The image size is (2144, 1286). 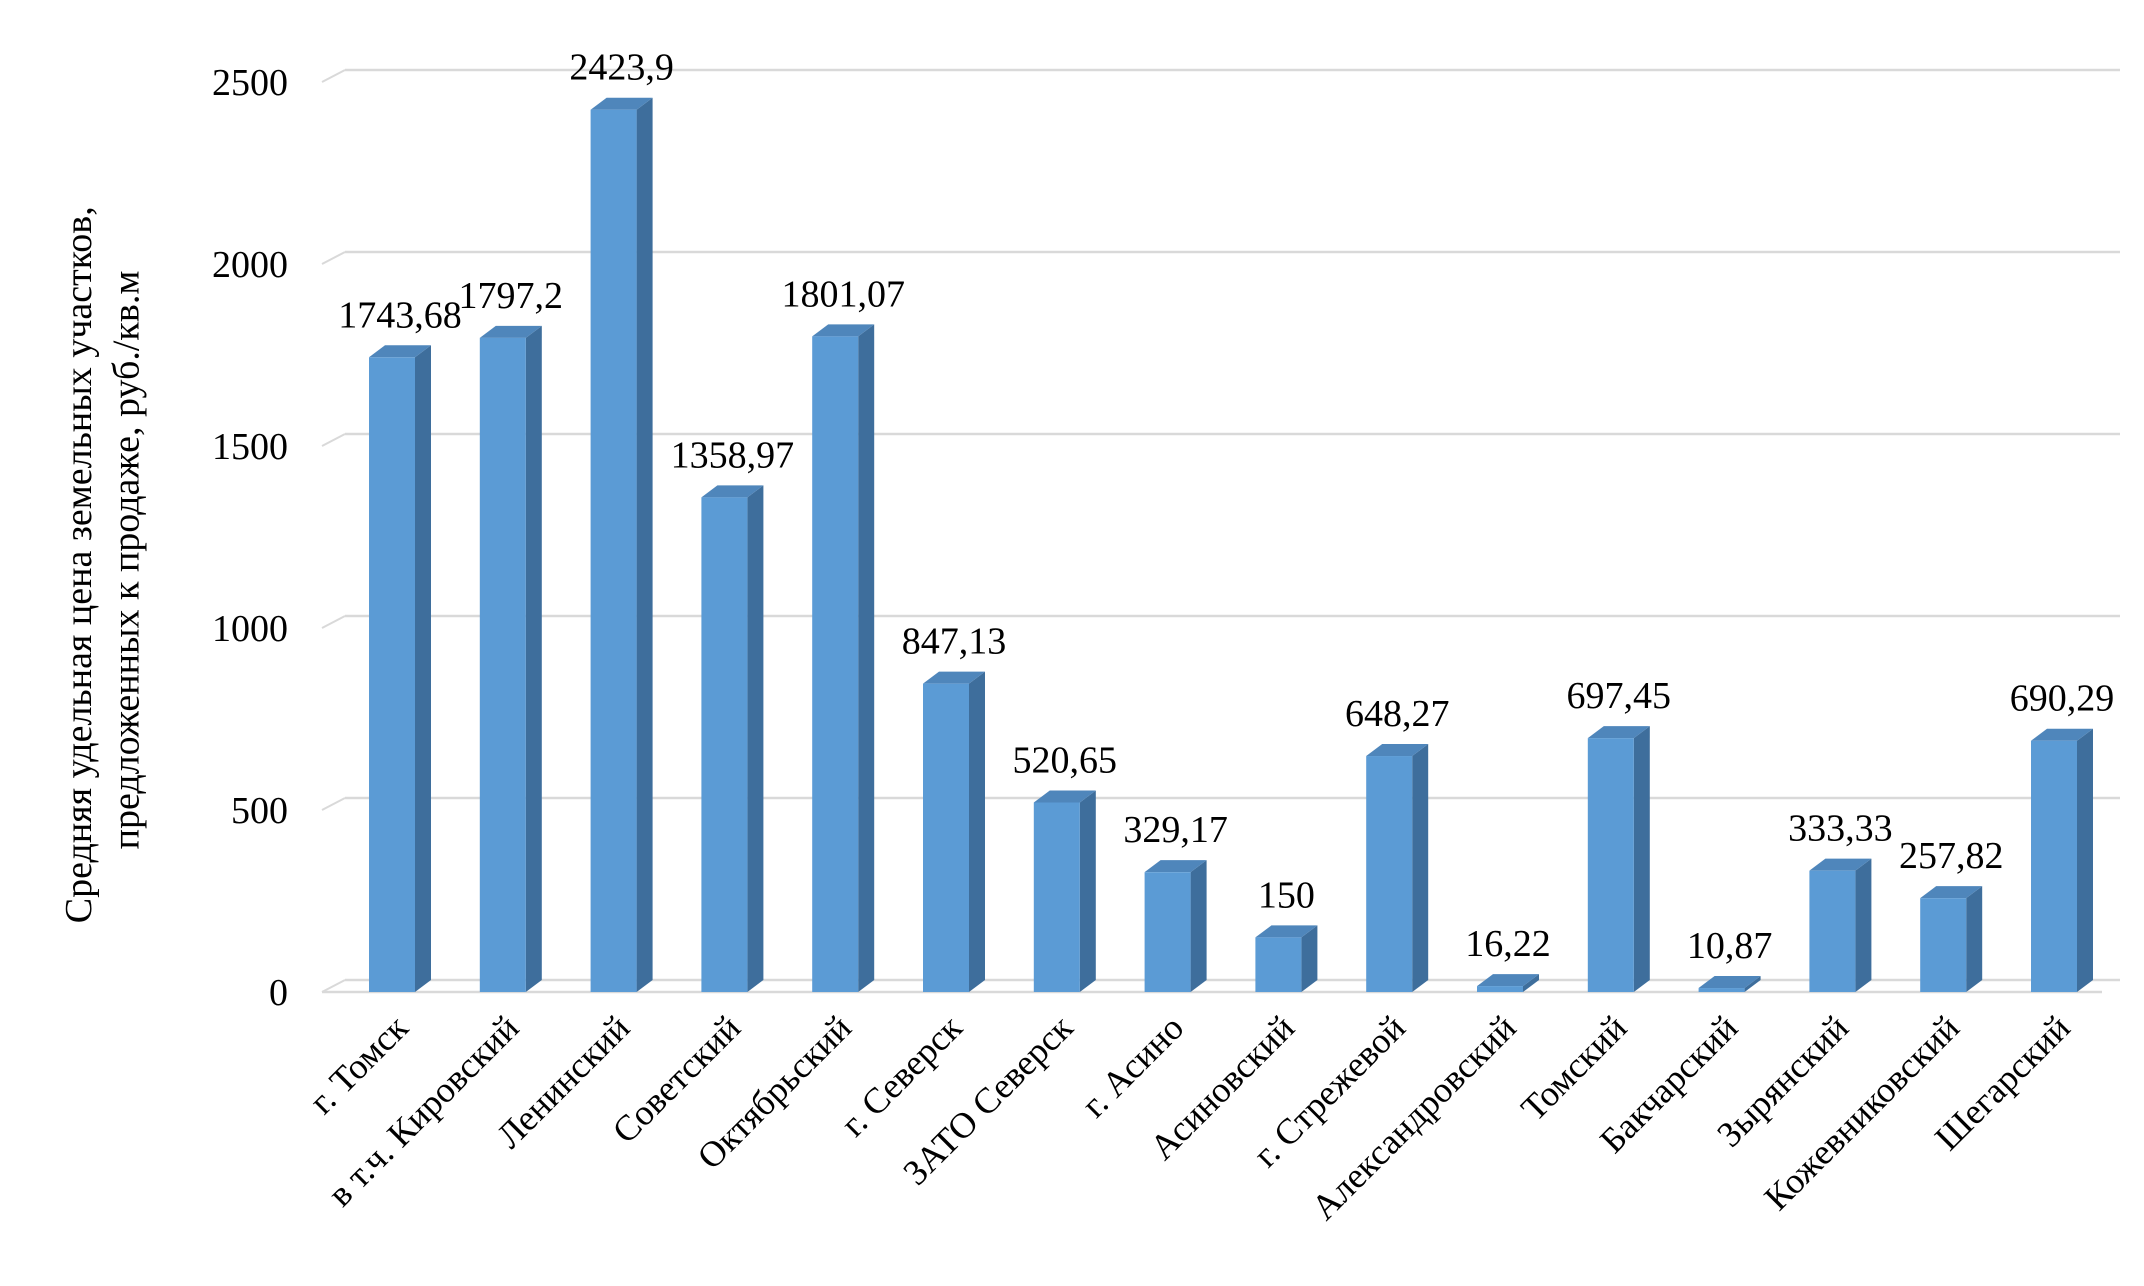 What do you see at coordinates (250, 447) in the screenshot?
I see `y-tick-label: 1500` at bounding box center [250, 447].